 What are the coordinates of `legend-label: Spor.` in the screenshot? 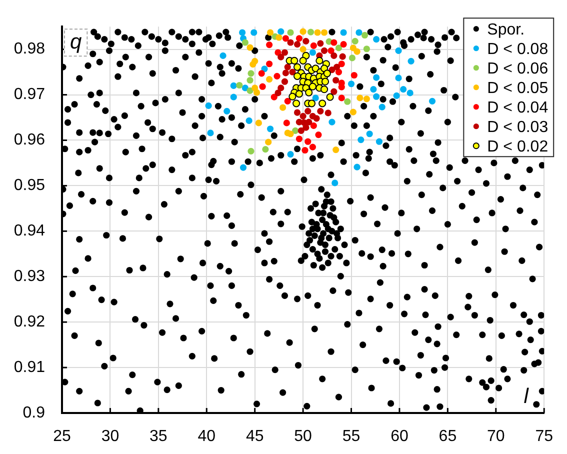 It's located at (506, 29).